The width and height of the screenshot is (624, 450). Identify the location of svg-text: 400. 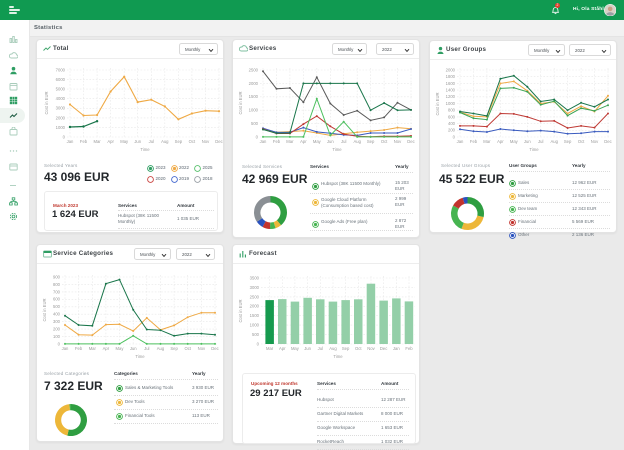
(57, 314).